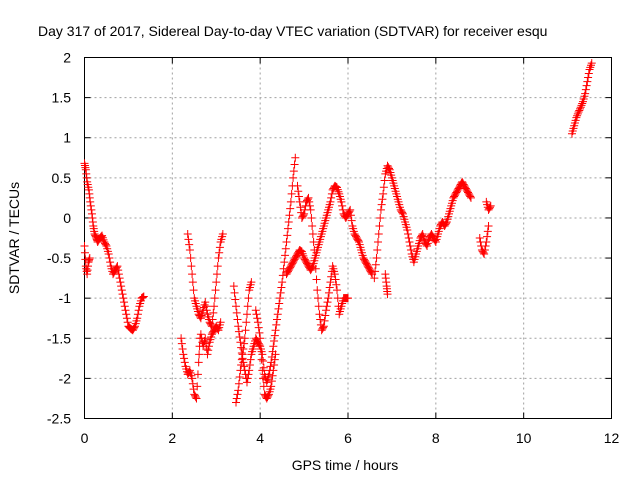 Image resolution: width=640 pixels, height=480 pixels. What do you see at coordinates (260, 438) in the screenshot?
I see `x-tick-label: 4` at bounding box center [260, 438].